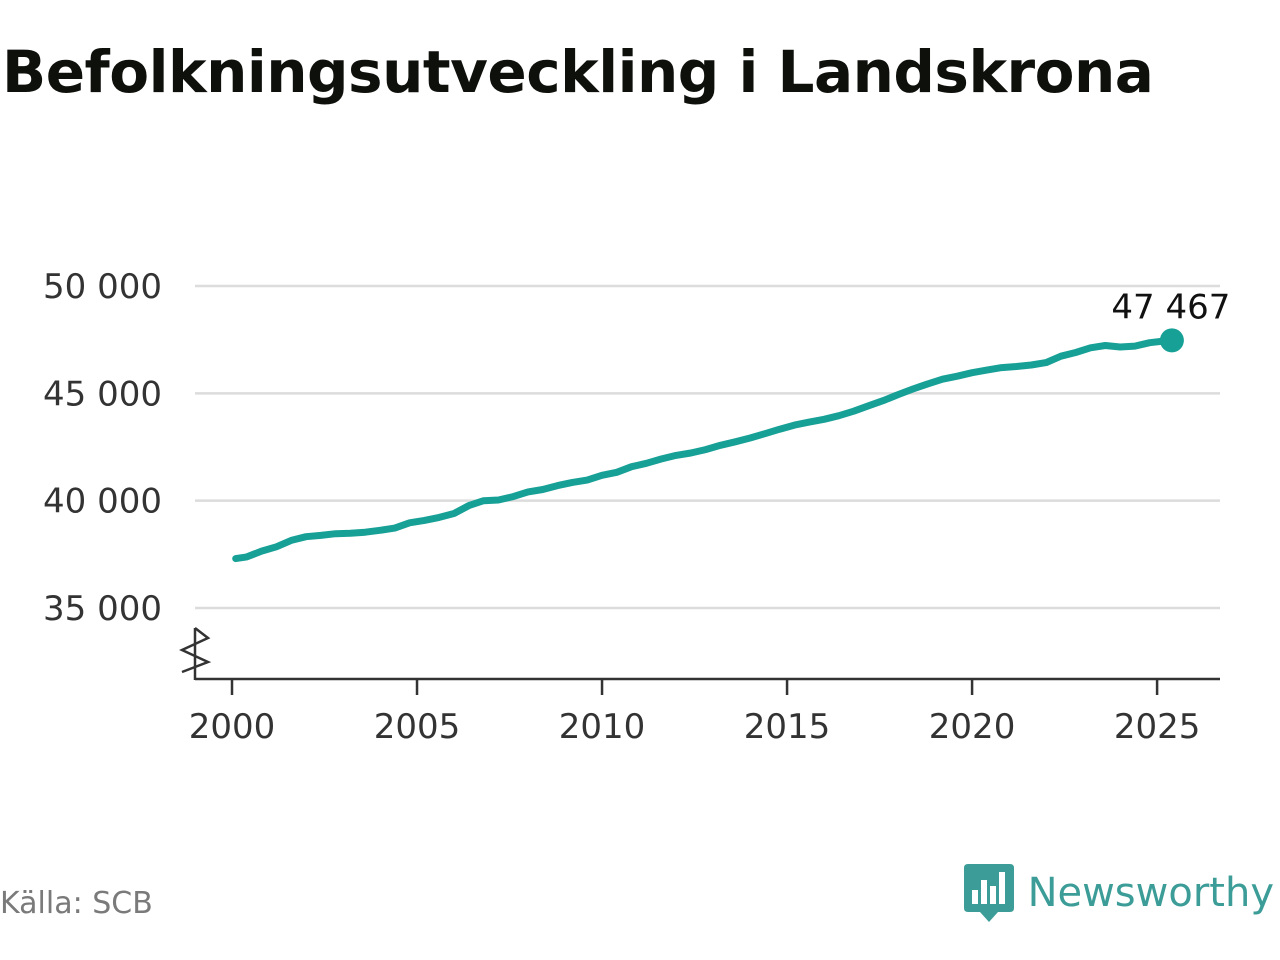 This screenshot has height=960, width=1280. What do you see at coordinates (1170, 307) in the screenshot?
I see `end-value-label: 47 467` at bounding box center [1170, 307].